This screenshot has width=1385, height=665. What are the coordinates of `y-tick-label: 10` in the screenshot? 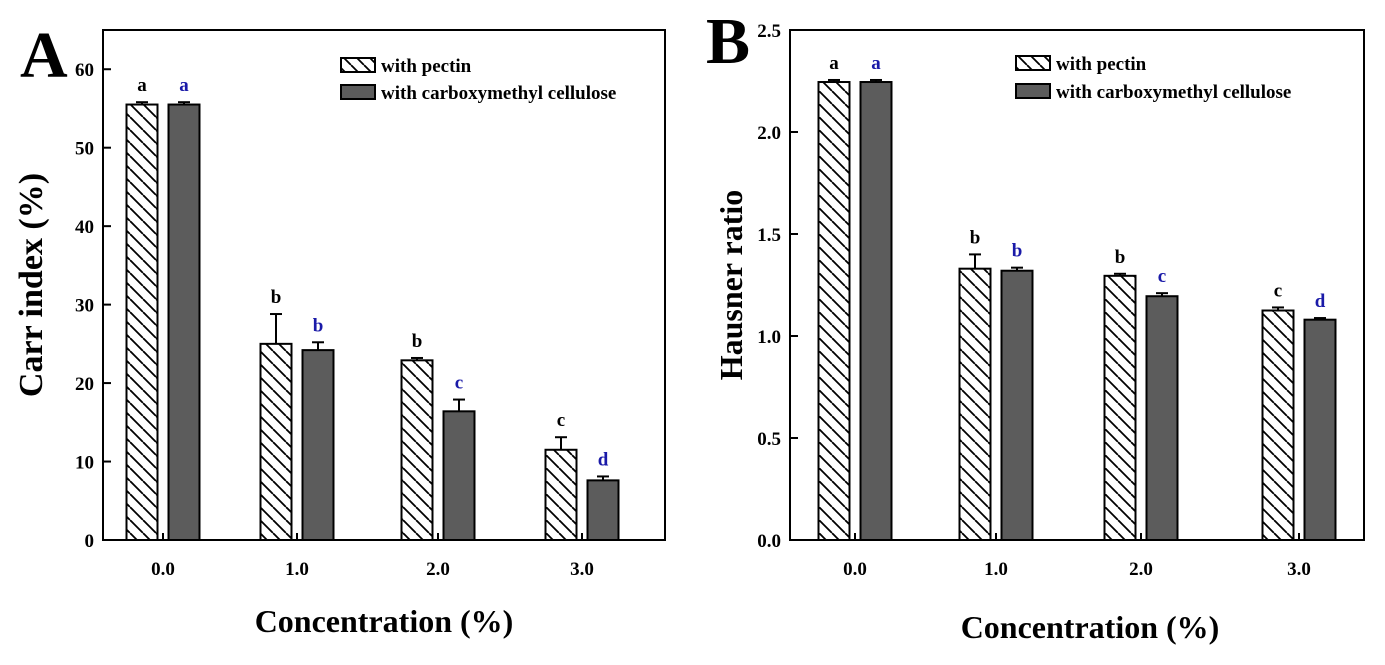 It's located at (84, 463).